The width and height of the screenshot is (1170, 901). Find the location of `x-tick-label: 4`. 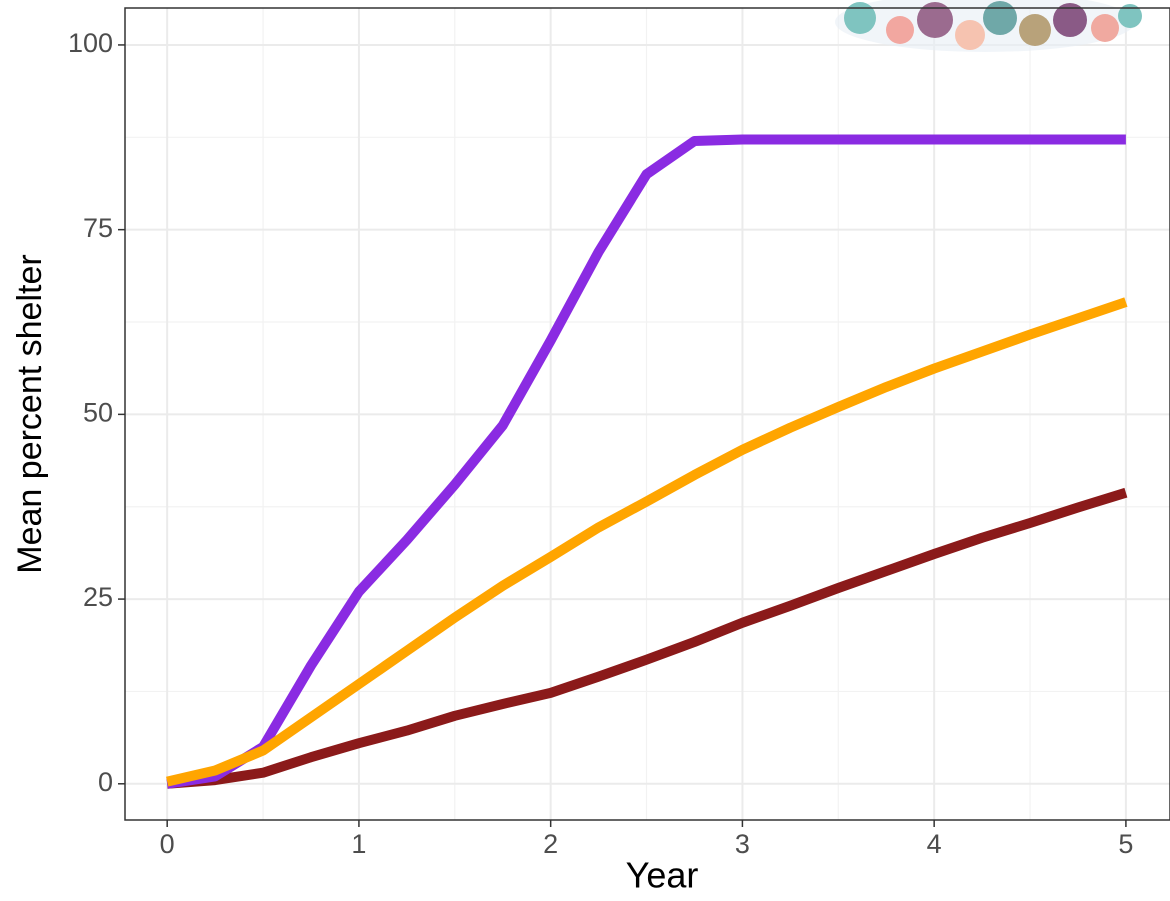

x-tick-label: 4 is located at coordinates (934, 844).